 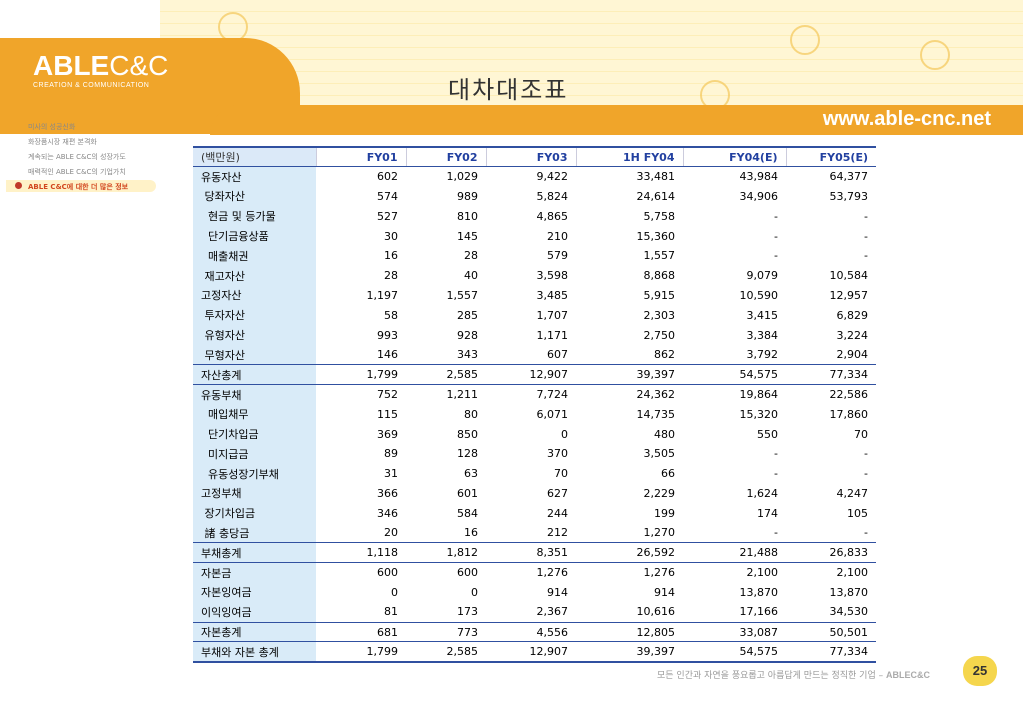 I want to click on sidebar-item: 계속되는 ABLE C&C의 성장가도, so click(x=77, y=157).